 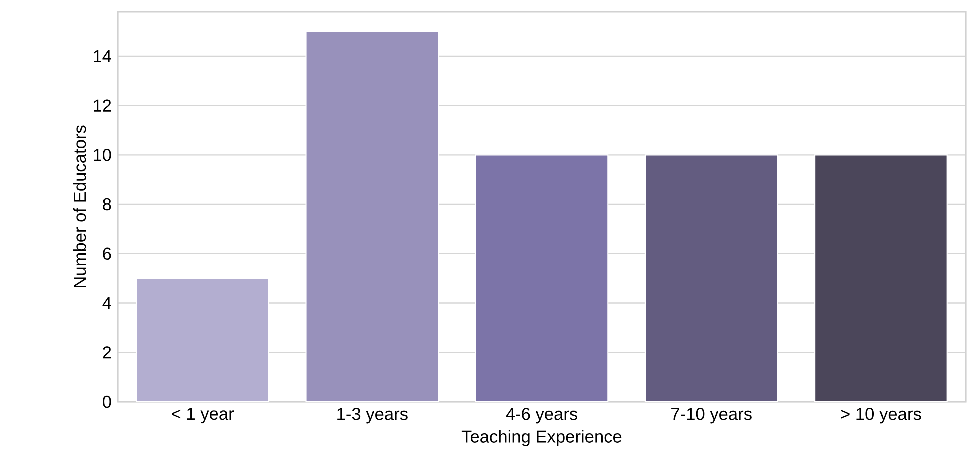 What do you see at coordinates (107, 204) in the screenshot?
I see `y-tick-label: 8` at bounding box center [107, 204].